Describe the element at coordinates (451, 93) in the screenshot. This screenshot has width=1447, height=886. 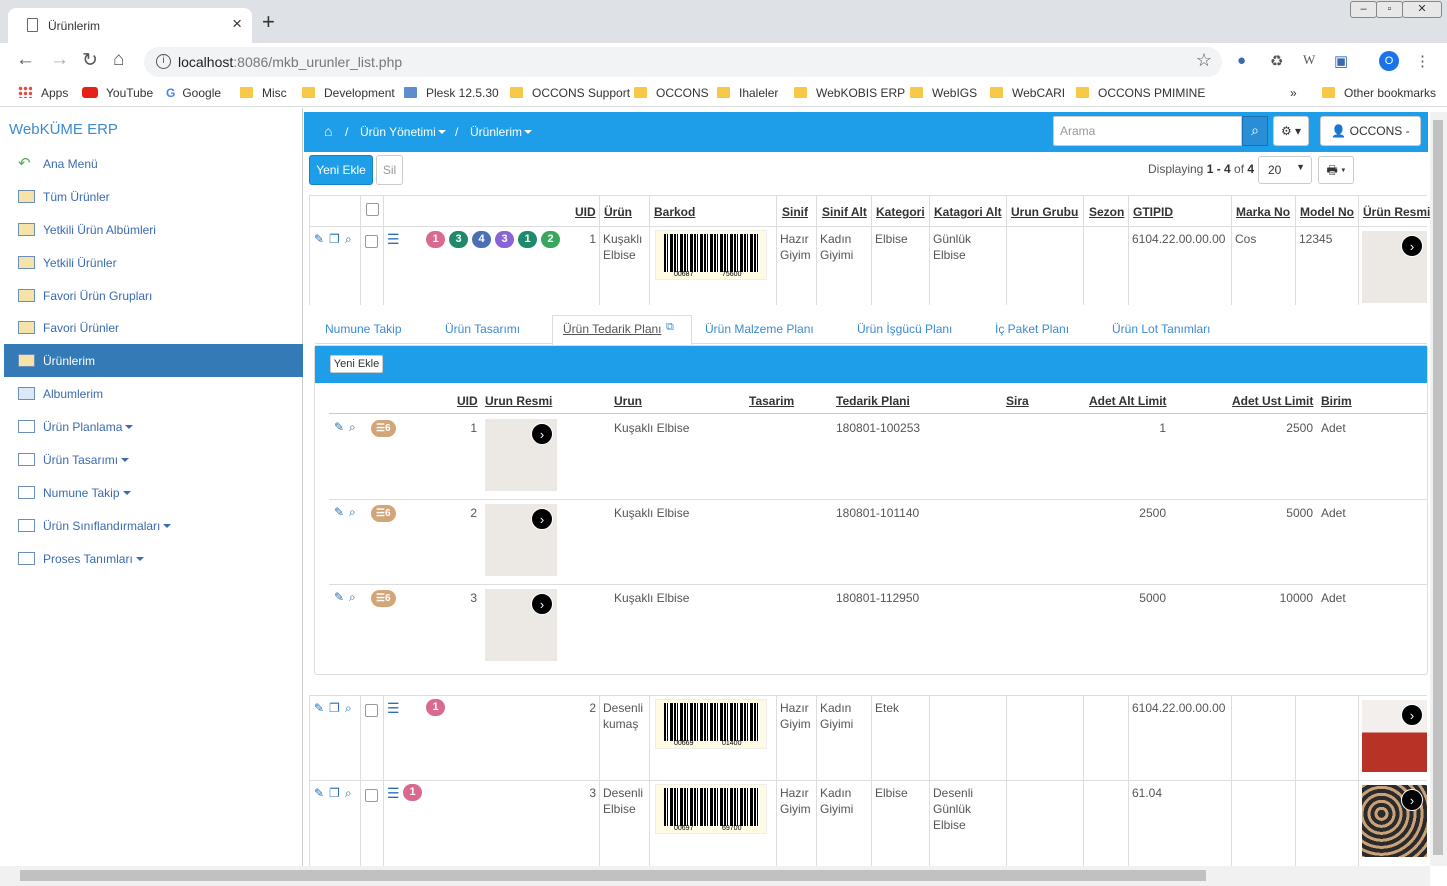
I see `bookmark-plesk: Plesk 12.5.30` at that location.